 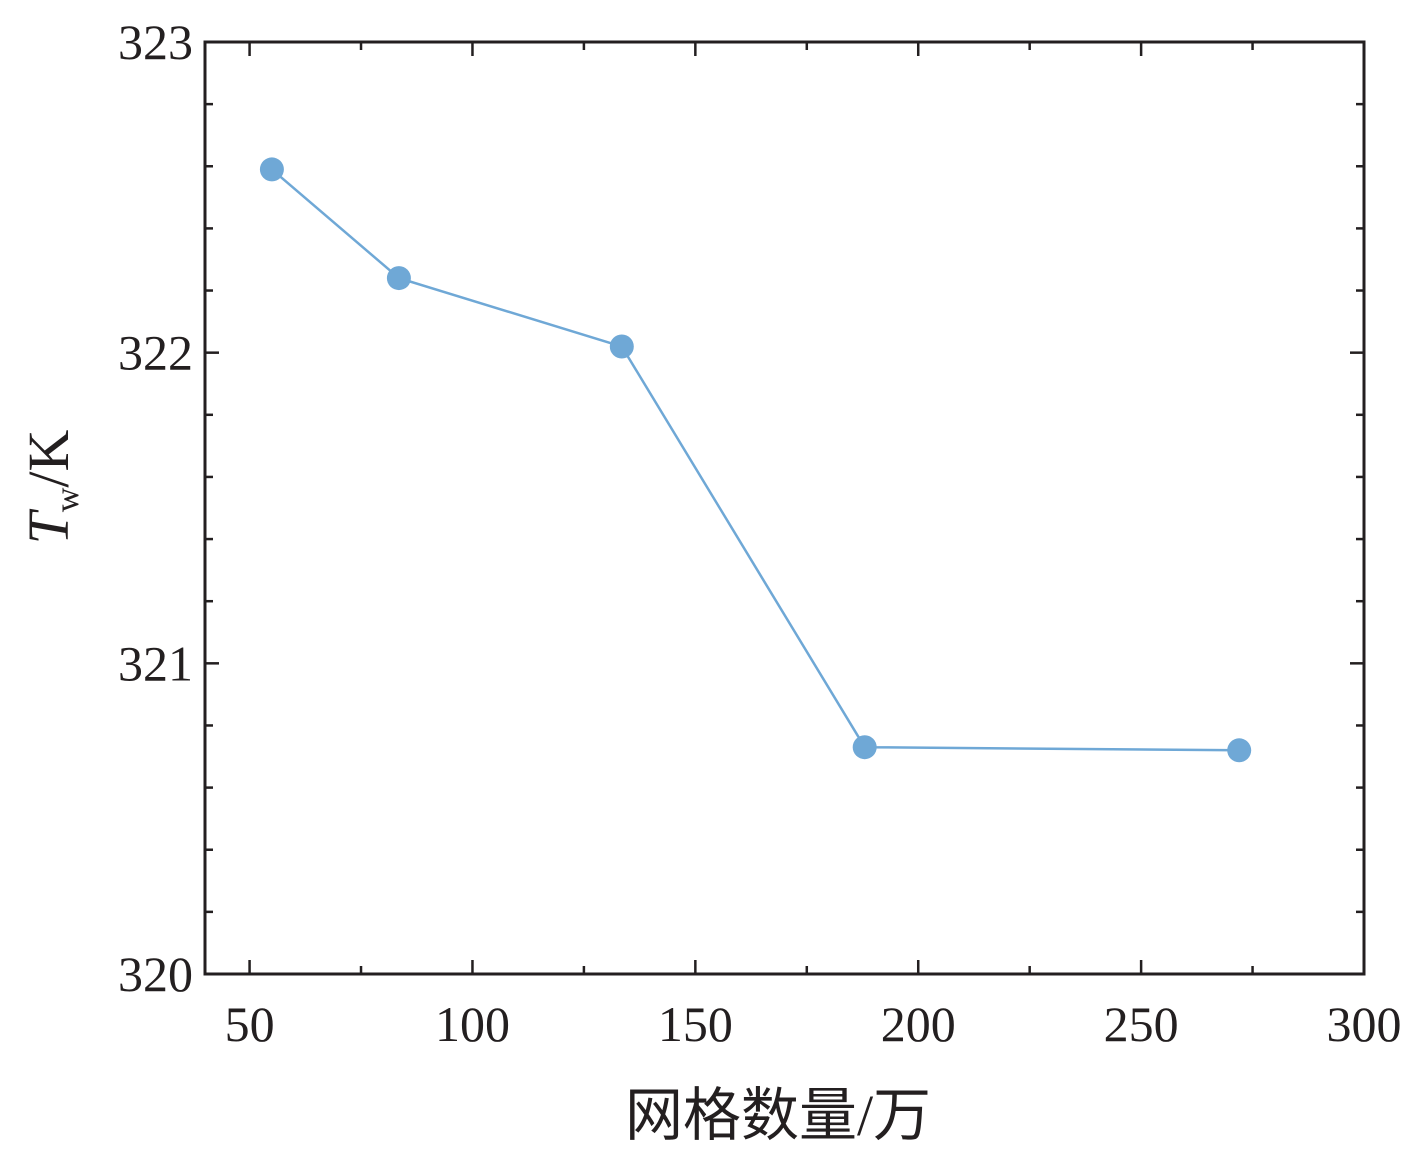 What do you see at coordinates (250, 1024) in the screenshot?
I see `x-tick-label: 50` at bounding box center [250, 1024].